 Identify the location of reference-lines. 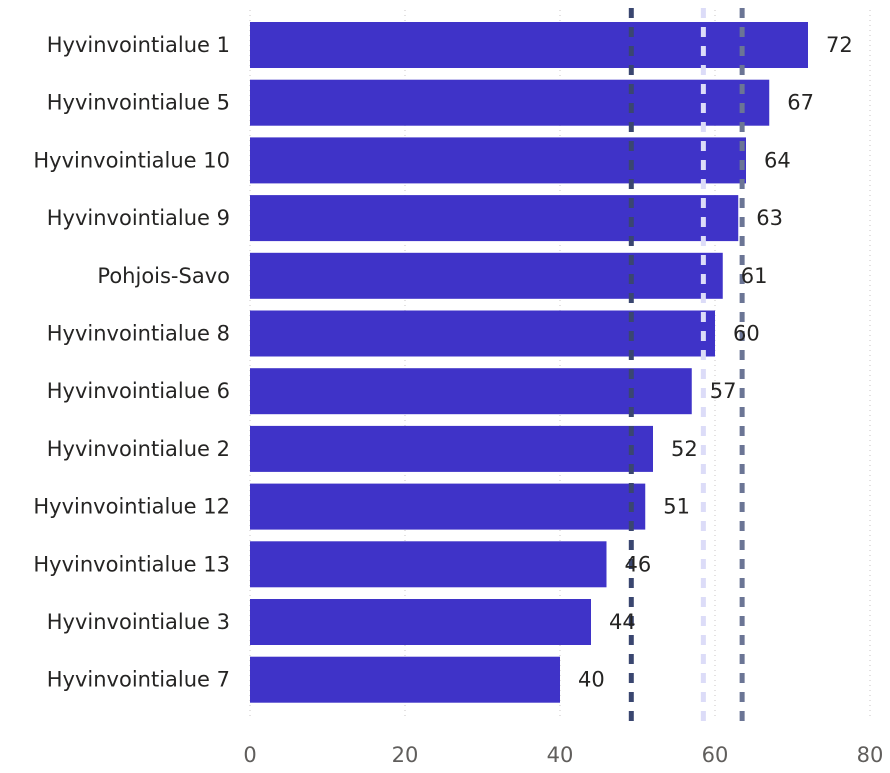
(686, 366).